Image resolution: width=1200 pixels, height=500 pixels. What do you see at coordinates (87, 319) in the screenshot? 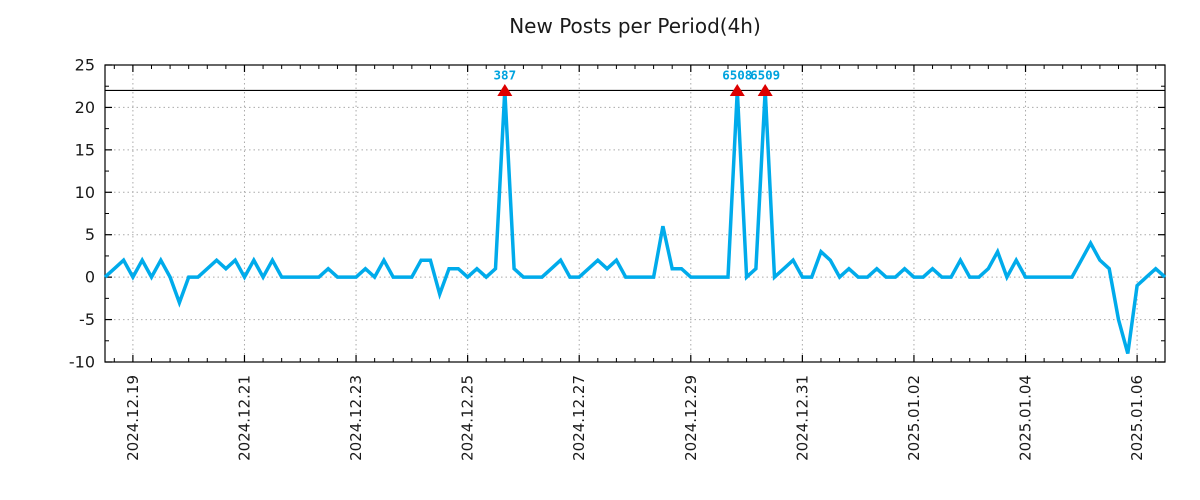
I see `y-tick-label: -5` at bounding box center [87, 319].